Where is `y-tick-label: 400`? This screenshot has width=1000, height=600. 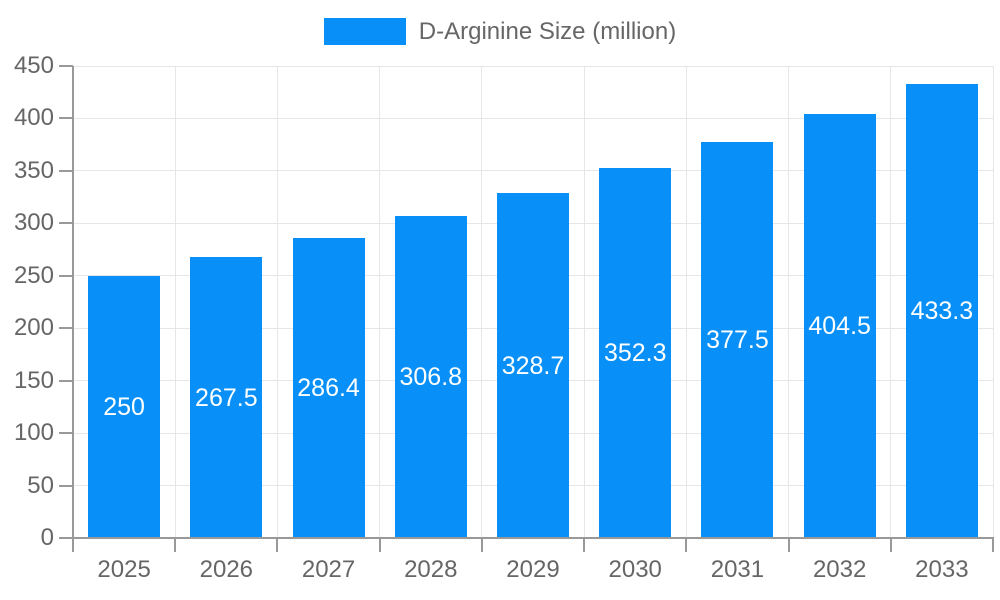 y-tick-label: 400 is located at coordinates (33, 118).